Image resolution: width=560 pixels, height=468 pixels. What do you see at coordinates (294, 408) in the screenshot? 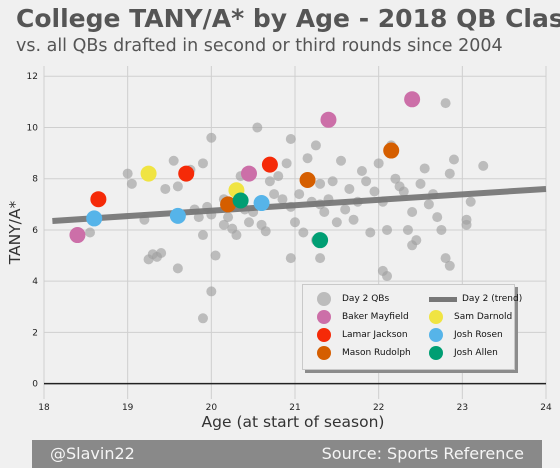
I see `x-tick-label: 21` at bounding box center [294, 408].